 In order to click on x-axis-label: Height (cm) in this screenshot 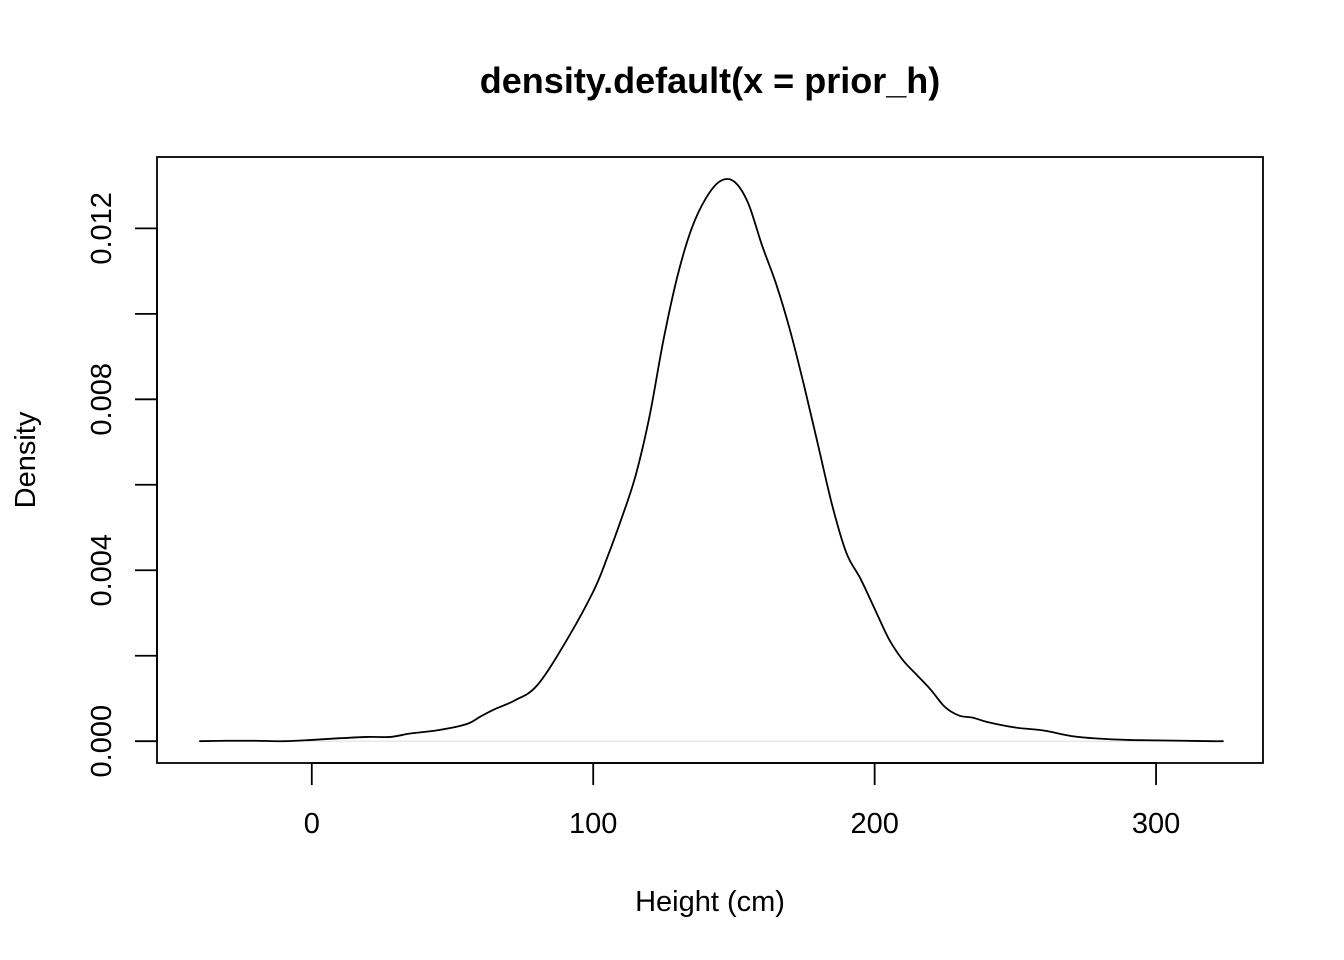, I will do `click(710, 902)`.